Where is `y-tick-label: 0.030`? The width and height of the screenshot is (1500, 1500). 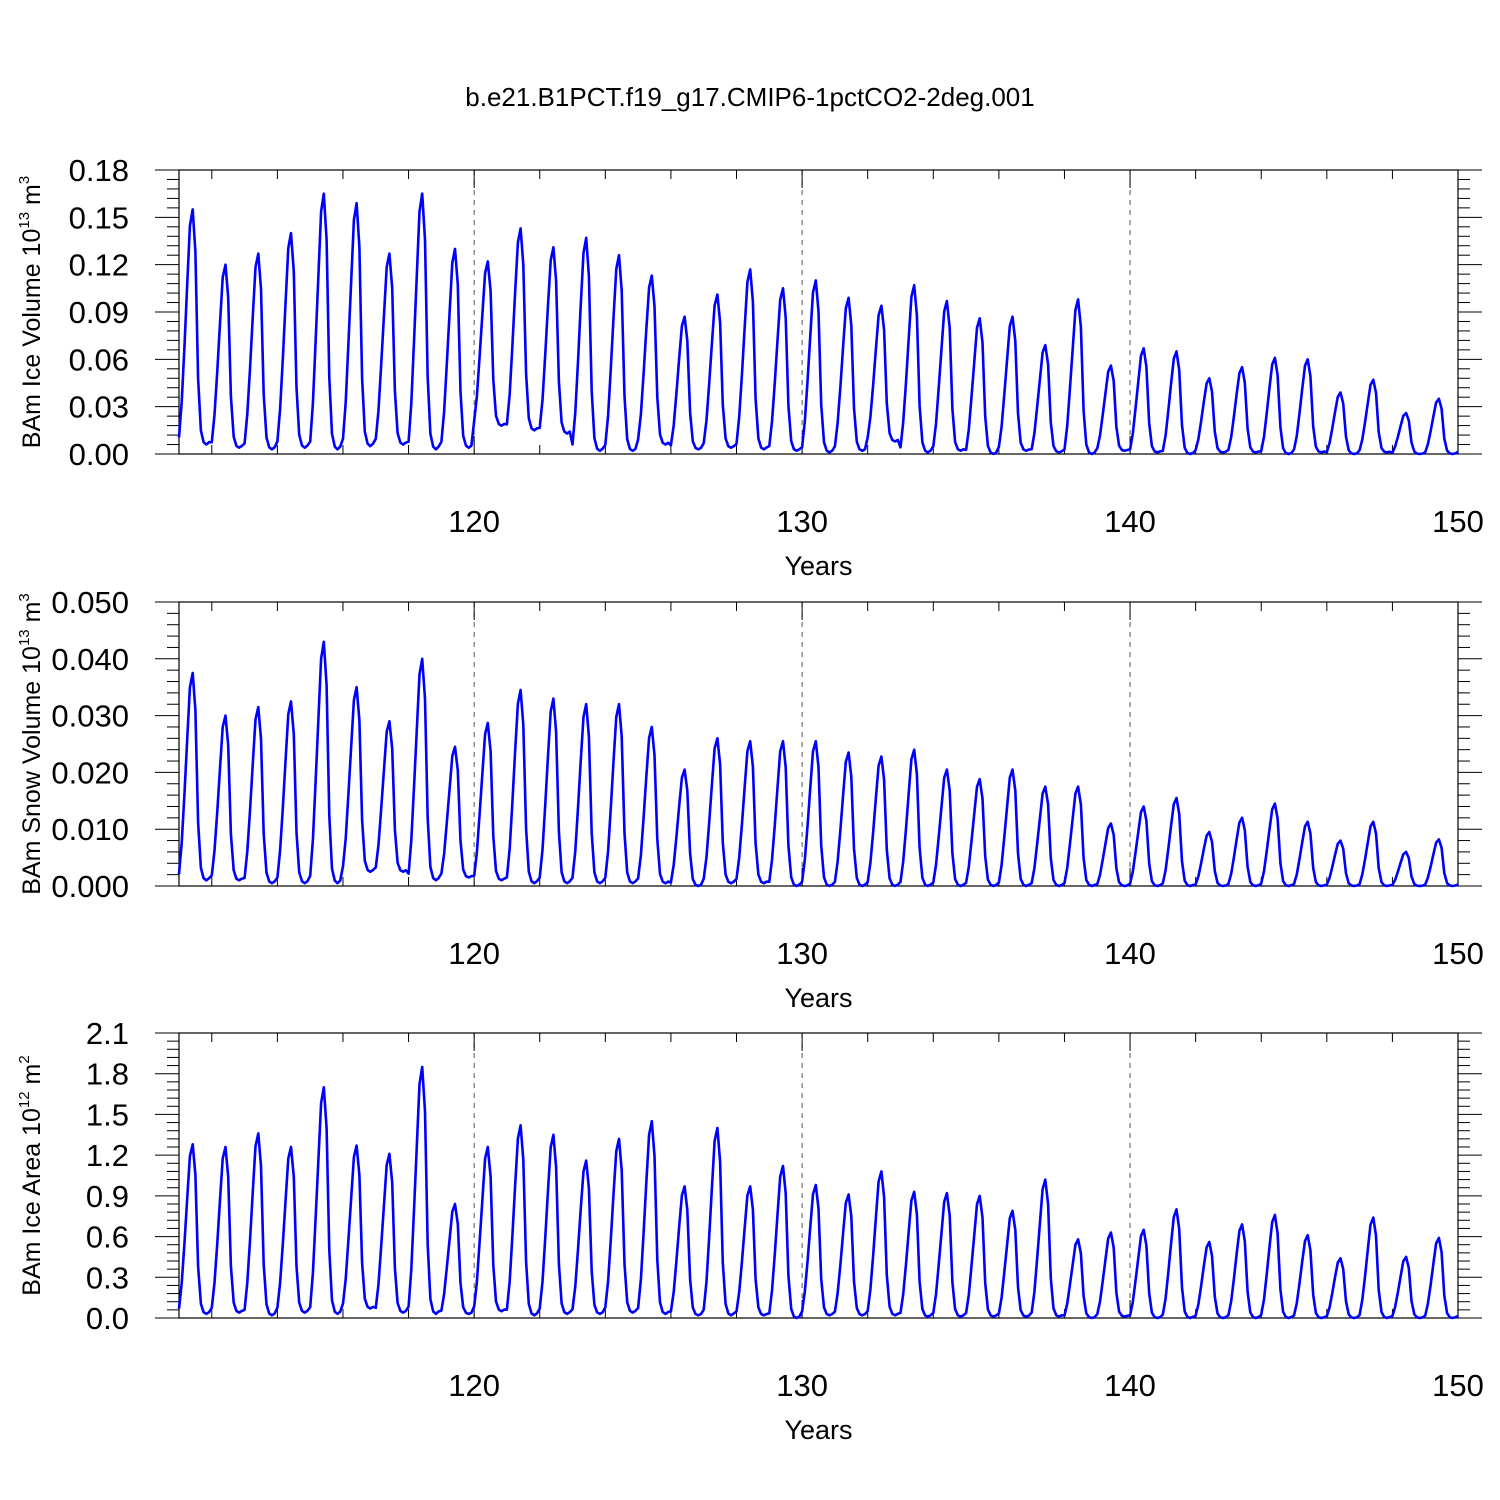 y-tick-label: 0.030 is located at coordinates (90, 716).